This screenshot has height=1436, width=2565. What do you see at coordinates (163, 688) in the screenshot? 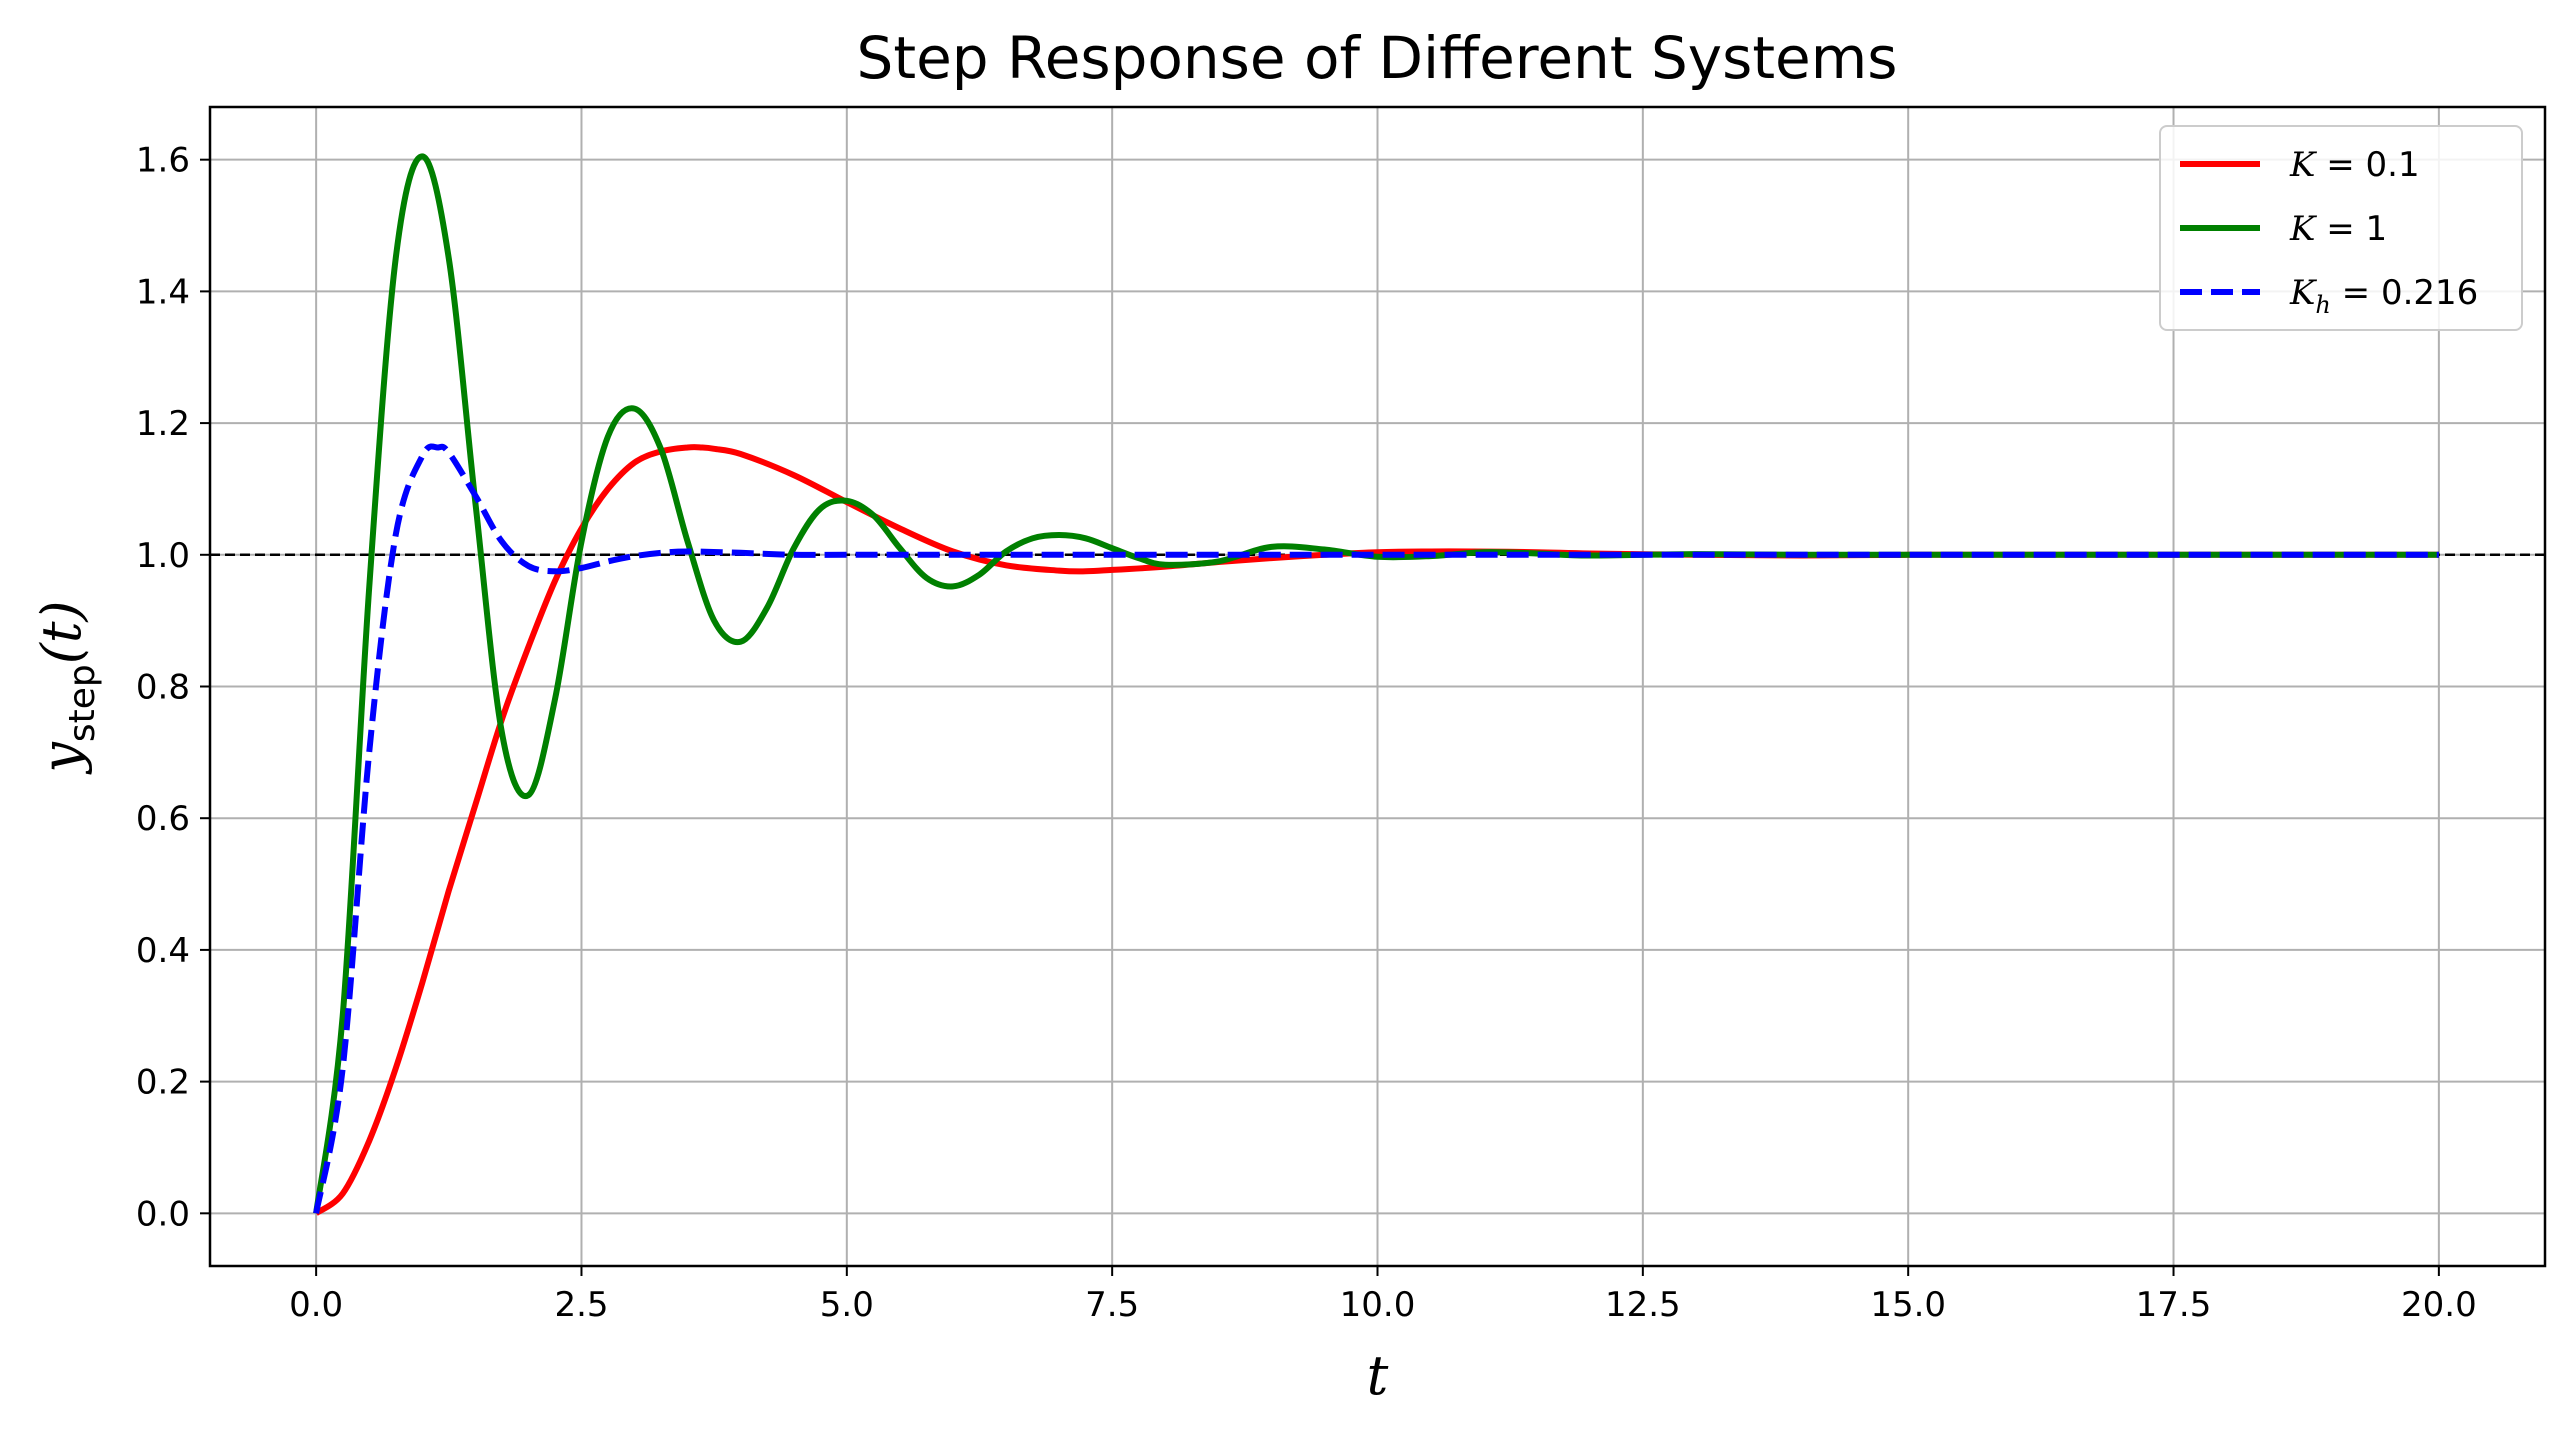
I see `y-tick-label: 0.8` at bounding box center [163, 688].